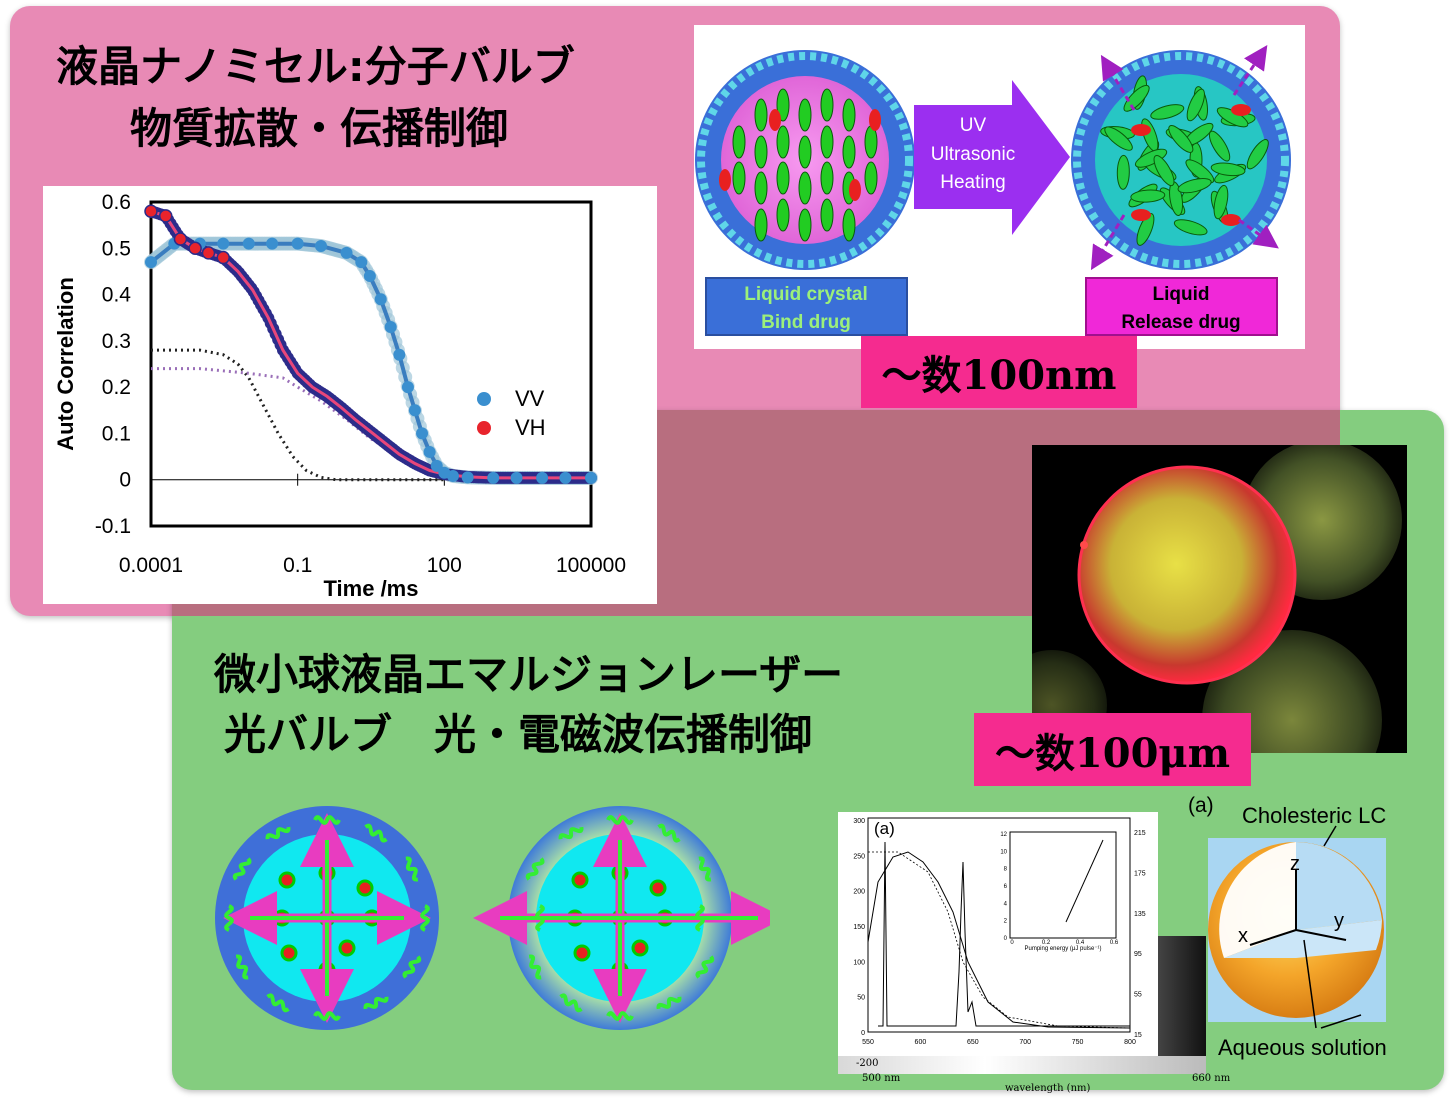 The width and height of the screenshot is (1452, 1102). Describe the element at coordinates (1006, 939) in the screenshot. I see `inset-y-tick: 0` at that location.